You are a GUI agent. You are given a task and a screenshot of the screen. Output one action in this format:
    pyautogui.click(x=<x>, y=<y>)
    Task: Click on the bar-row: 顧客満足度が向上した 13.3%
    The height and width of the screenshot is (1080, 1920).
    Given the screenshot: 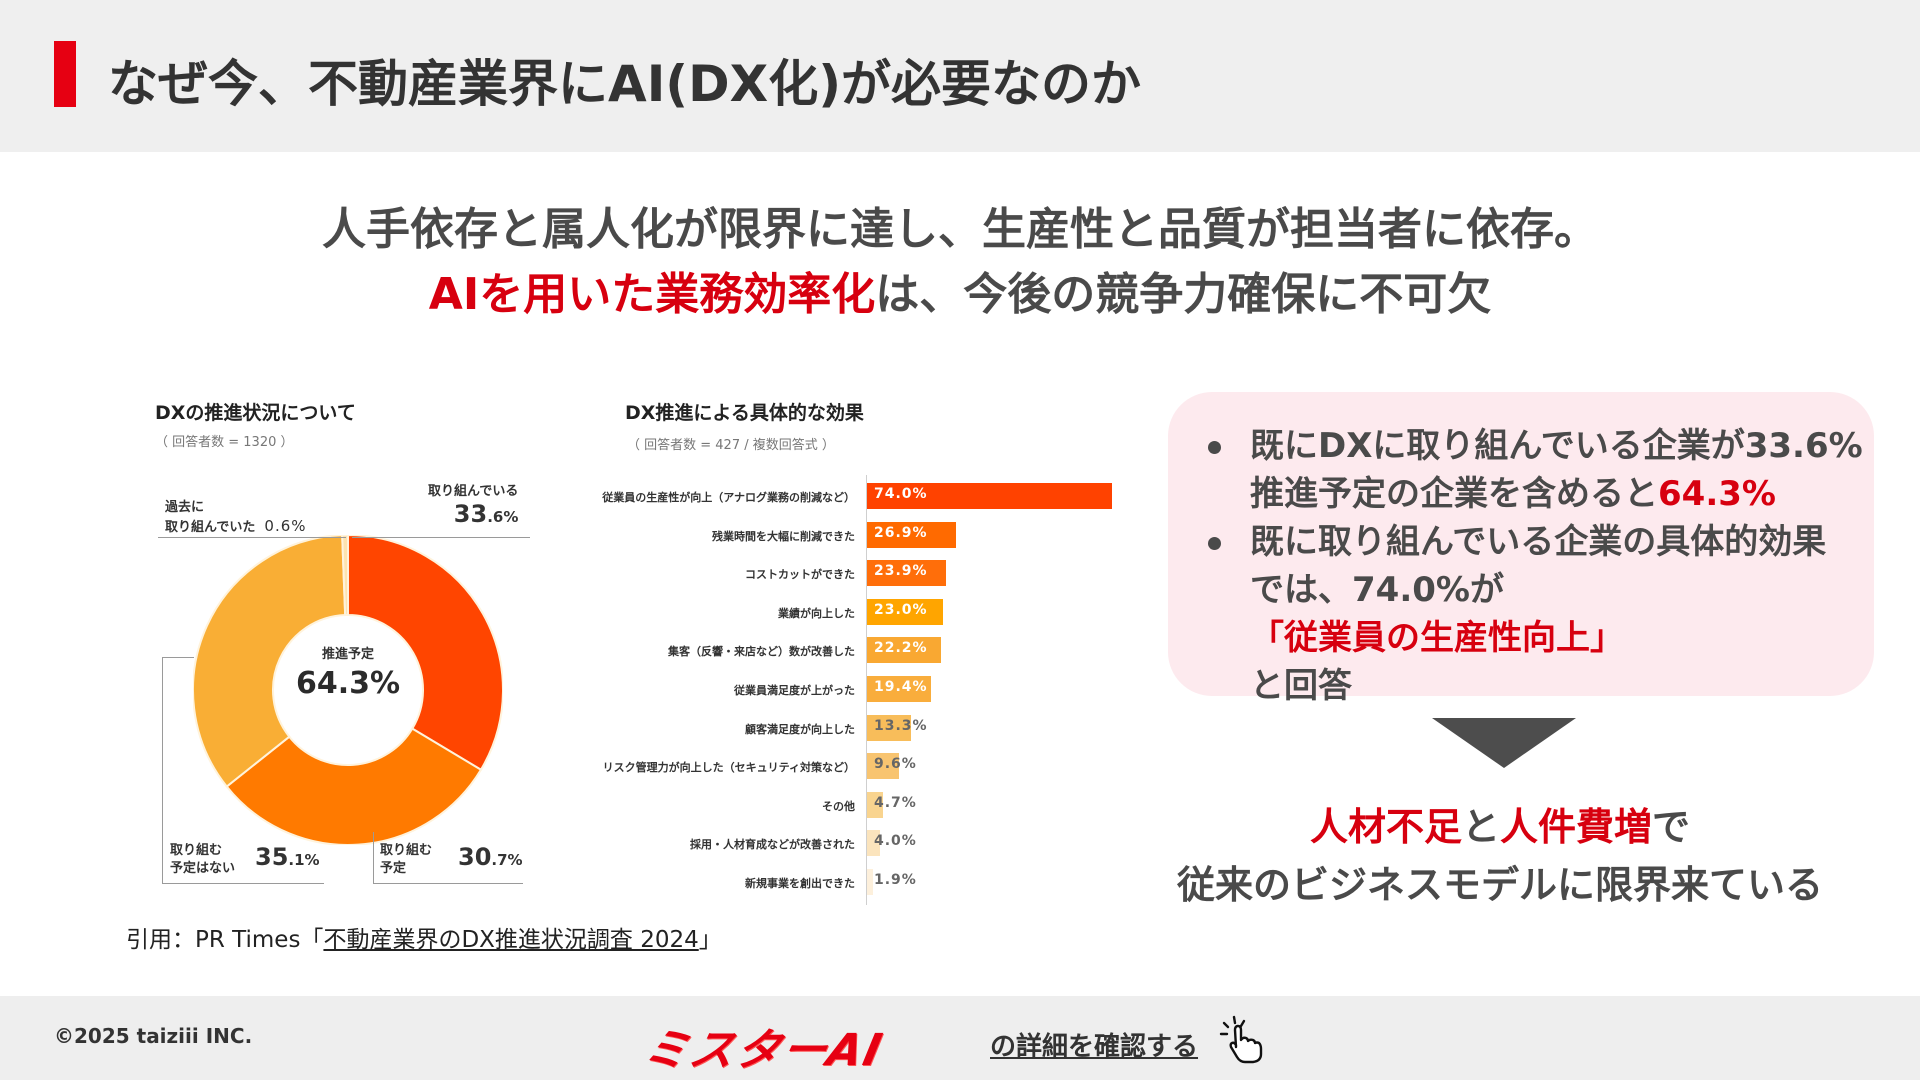 What is the action you would take?
    pyautogui.click(x=960, y=727)
    